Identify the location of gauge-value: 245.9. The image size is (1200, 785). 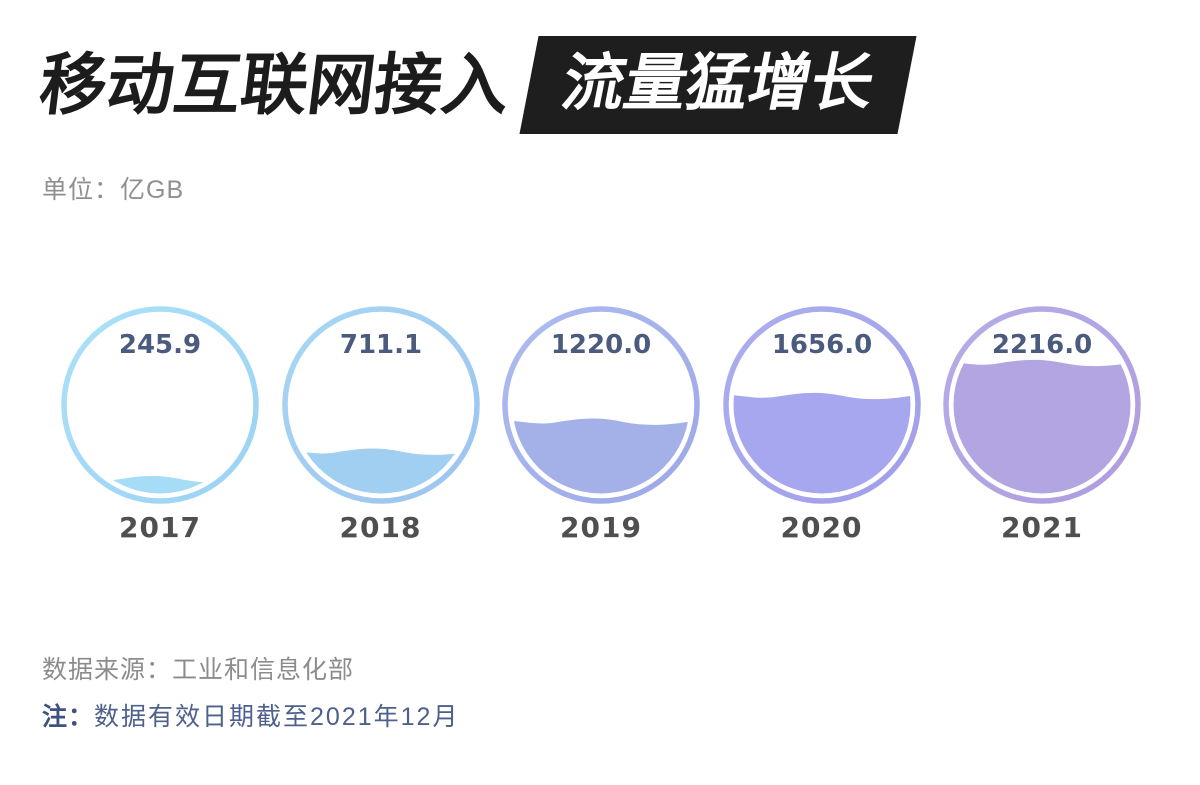
(160, 345).